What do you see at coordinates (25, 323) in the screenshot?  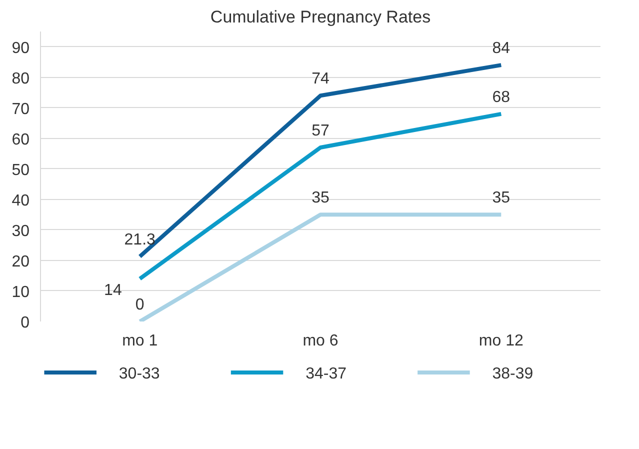 I see `y-tick-label: 0` at bounding box center [25, 323].